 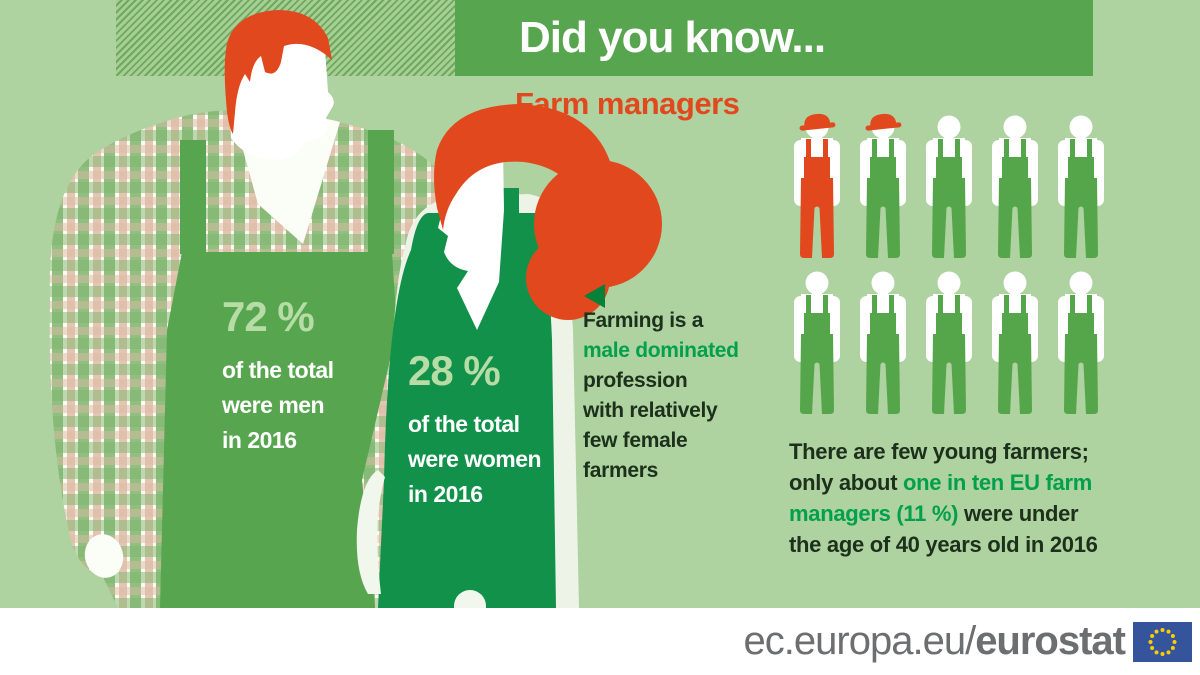 What do you see at coordinates (846, 482) in the screenshot?
I see `young-farmers-segment: only about` at bounding box center [846, 482].